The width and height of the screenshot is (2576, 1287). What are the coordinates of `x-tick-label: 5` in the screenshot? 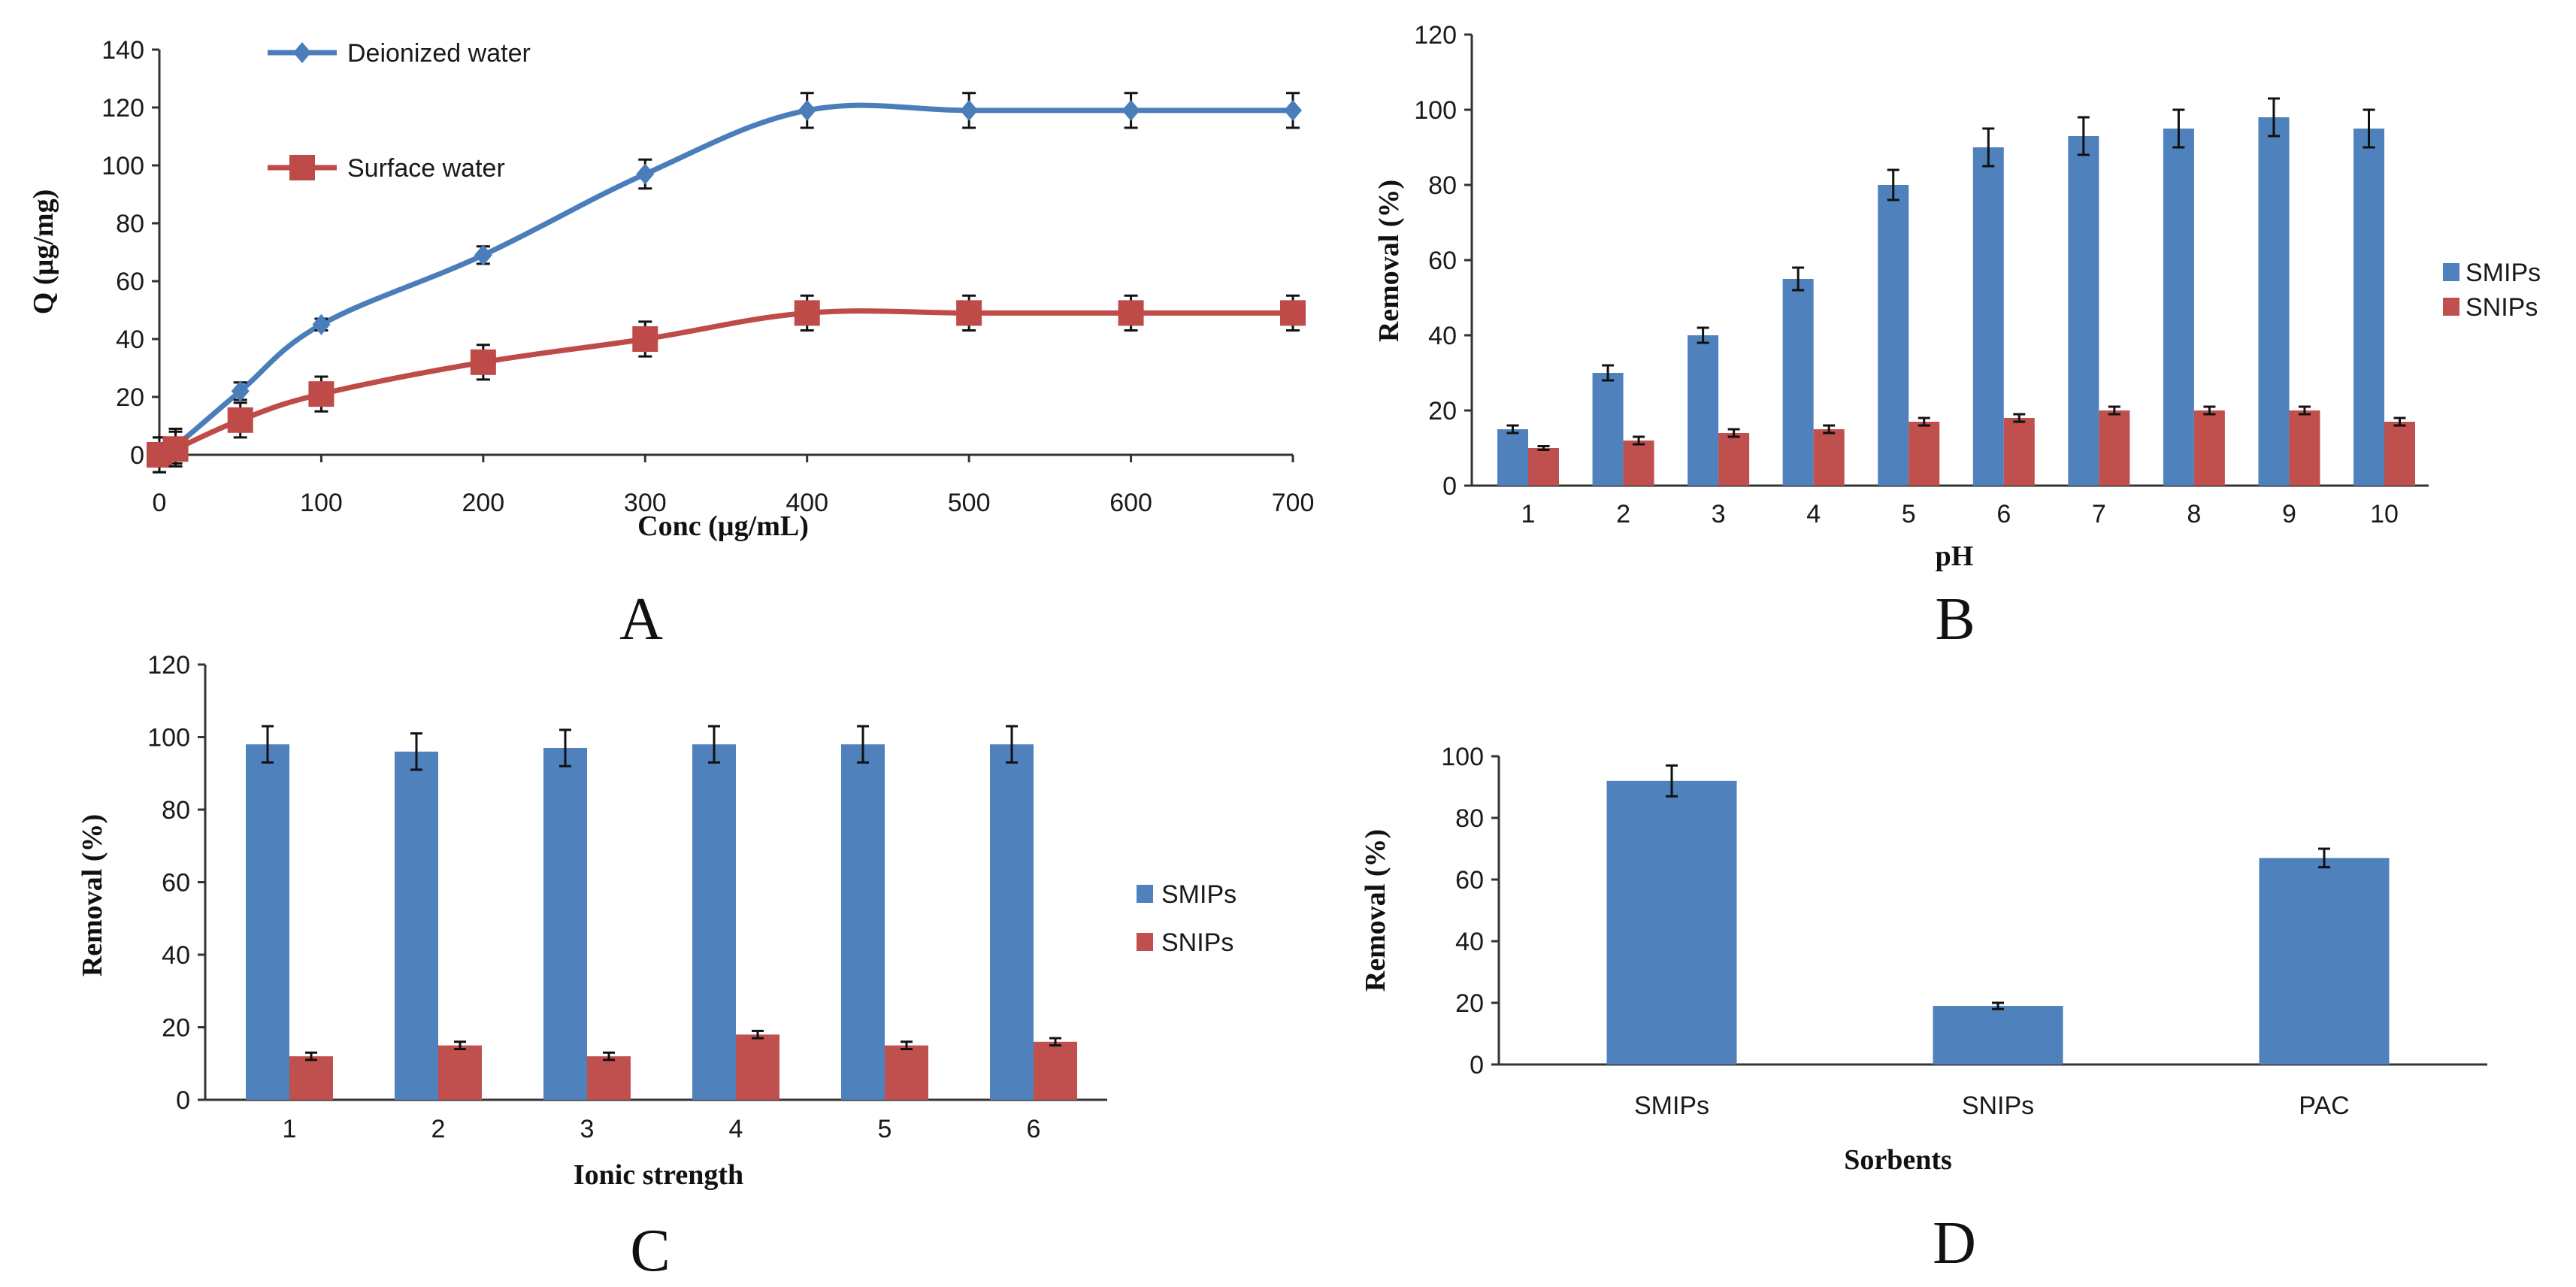 It's located at (1909, 514).